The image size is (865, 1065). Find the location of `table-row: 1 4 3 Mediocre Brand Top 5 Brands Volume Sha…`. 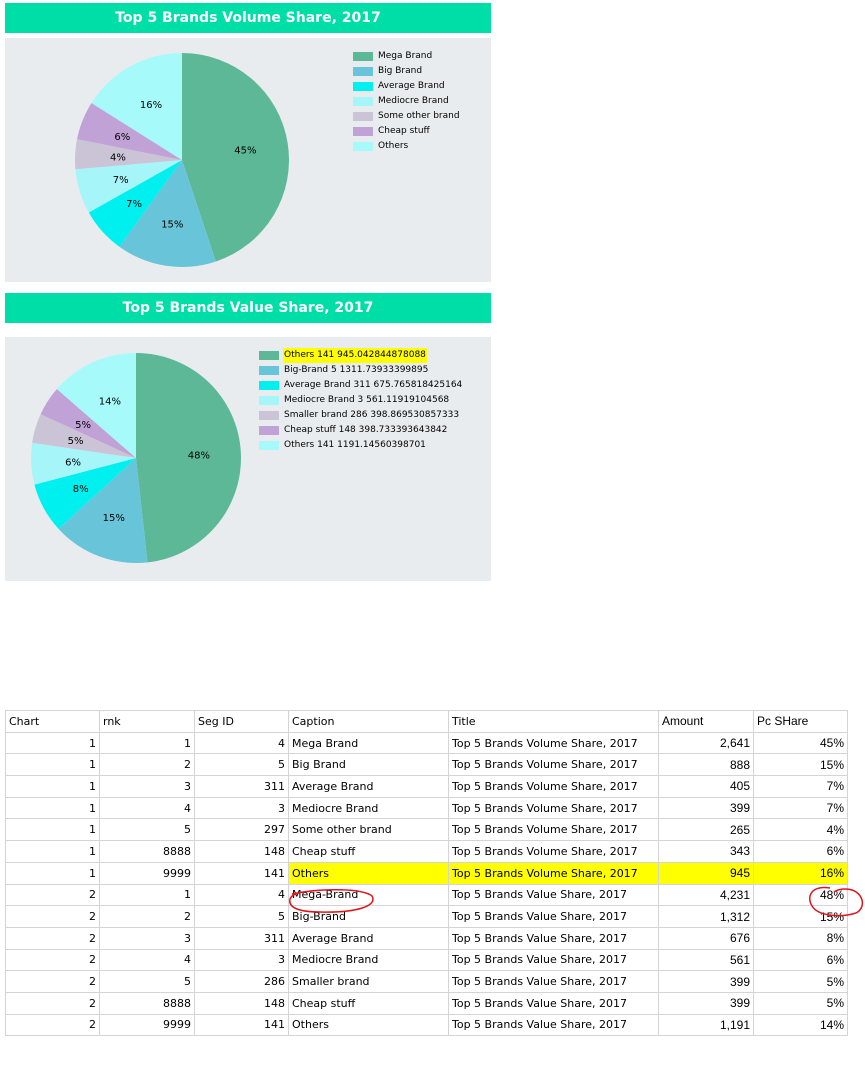

table-row: 1 4 3 Mediocre Brand Top 5 Brands Volume Sha… is located at coordinates (426, 808).